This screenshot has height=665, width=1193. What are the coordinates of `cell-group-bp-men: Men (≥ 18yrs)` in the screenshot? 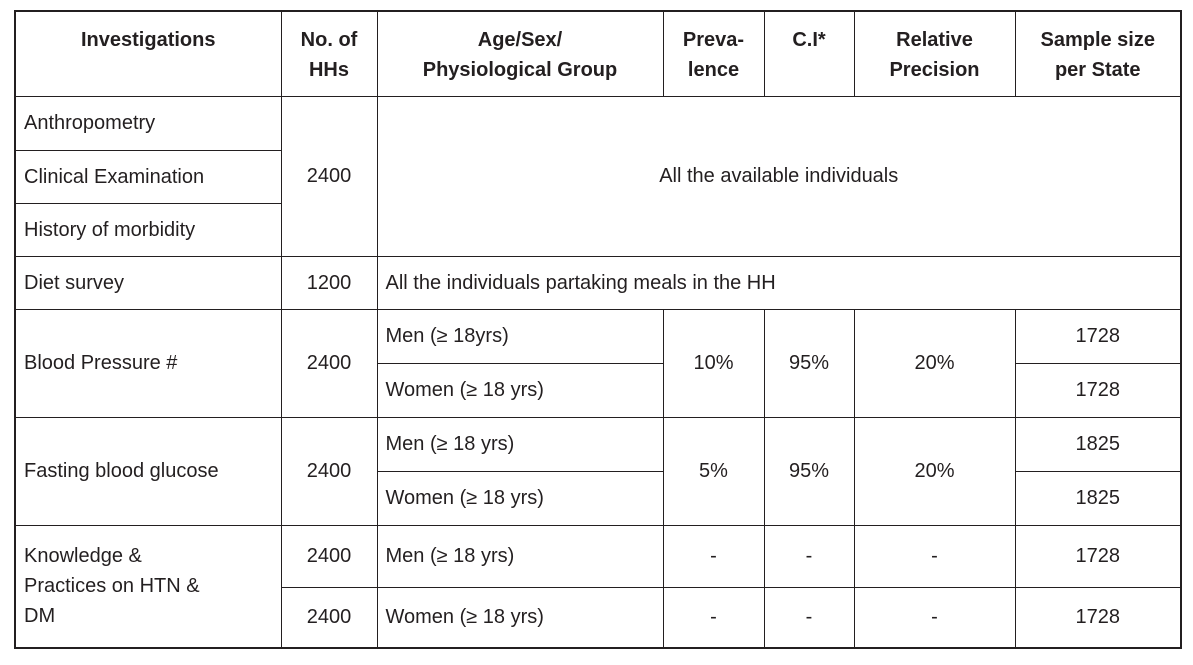 It's located at (520, 336).